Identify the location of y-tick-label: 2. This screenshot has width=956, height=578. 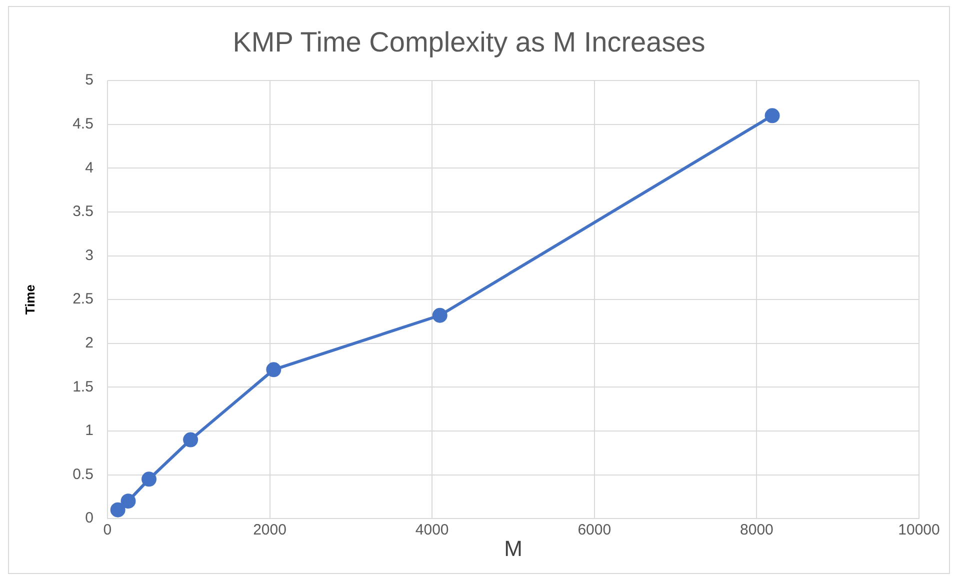
(89, 343).